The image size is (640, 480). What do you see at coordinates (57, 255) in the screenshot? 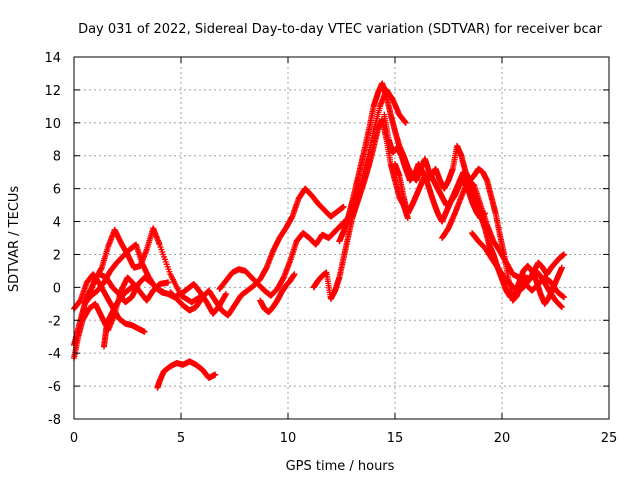
I see `y-tick-label: 2` at bounding box center [57, 255].